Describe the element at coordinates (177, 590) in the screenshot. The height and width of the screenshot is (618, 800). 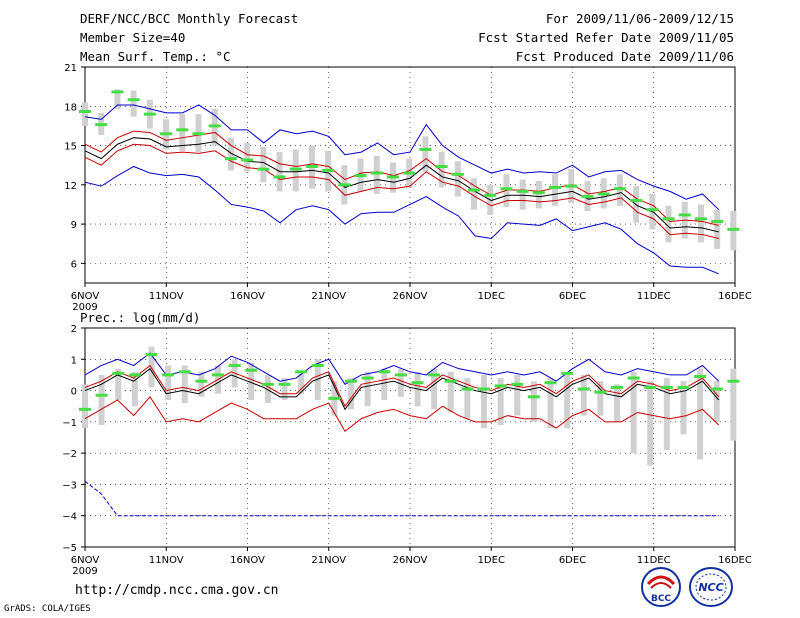
I see `source-url: http://cmdp.ncc.cma.gov.cn` at that location.